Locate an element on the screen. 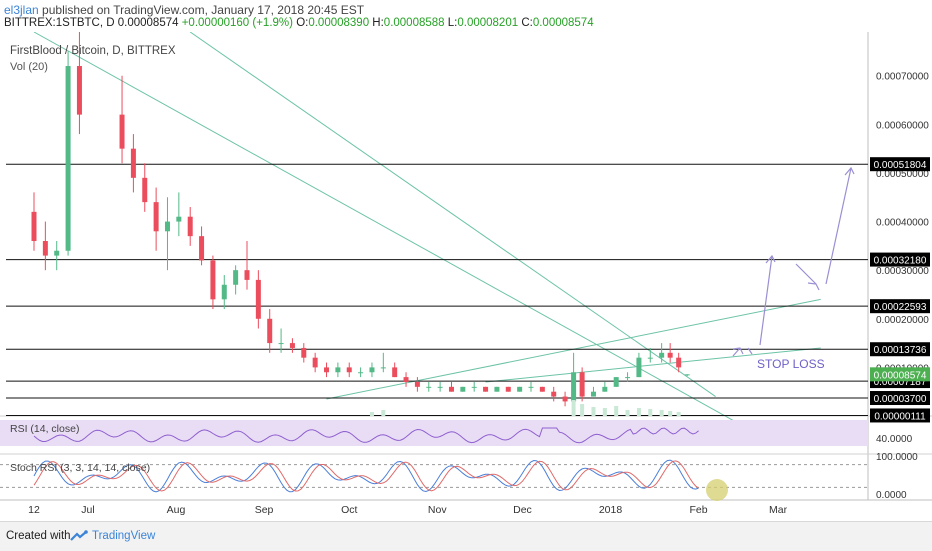  rsi-band is located at coordinates (434, 433).